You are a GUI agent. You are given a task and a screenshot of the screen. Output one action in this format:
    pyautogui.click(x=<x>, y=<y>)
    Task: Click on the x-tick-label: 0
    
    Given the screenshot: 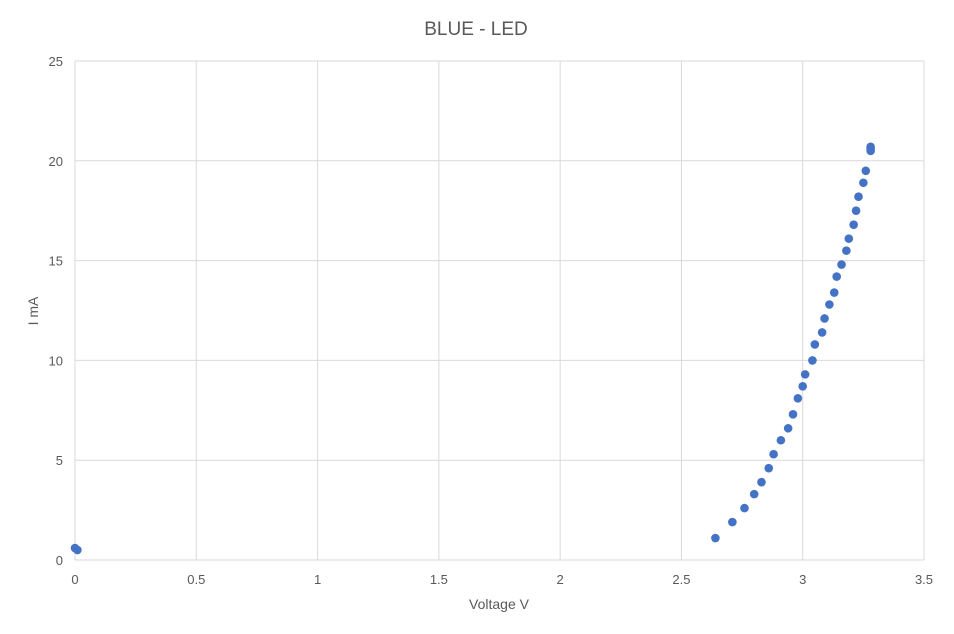 What is the action you would take?
    pyautogui.click(x=74, y=579)
    